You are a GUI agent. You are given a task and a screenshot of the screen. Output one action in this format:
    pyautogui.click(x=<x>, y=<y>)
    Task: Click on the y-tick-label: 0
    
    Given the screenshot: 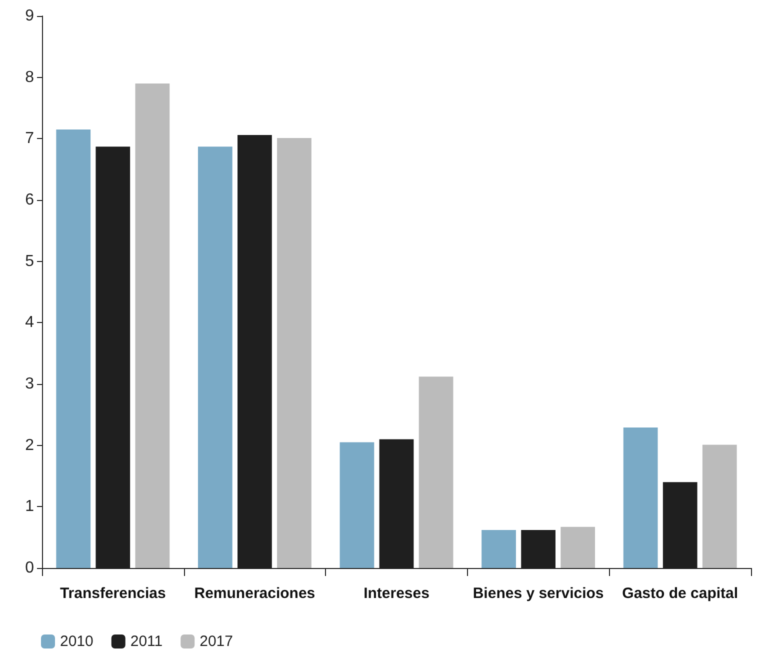 What is the action you would take?
    pyautogui.click(x=29, y=568)
    